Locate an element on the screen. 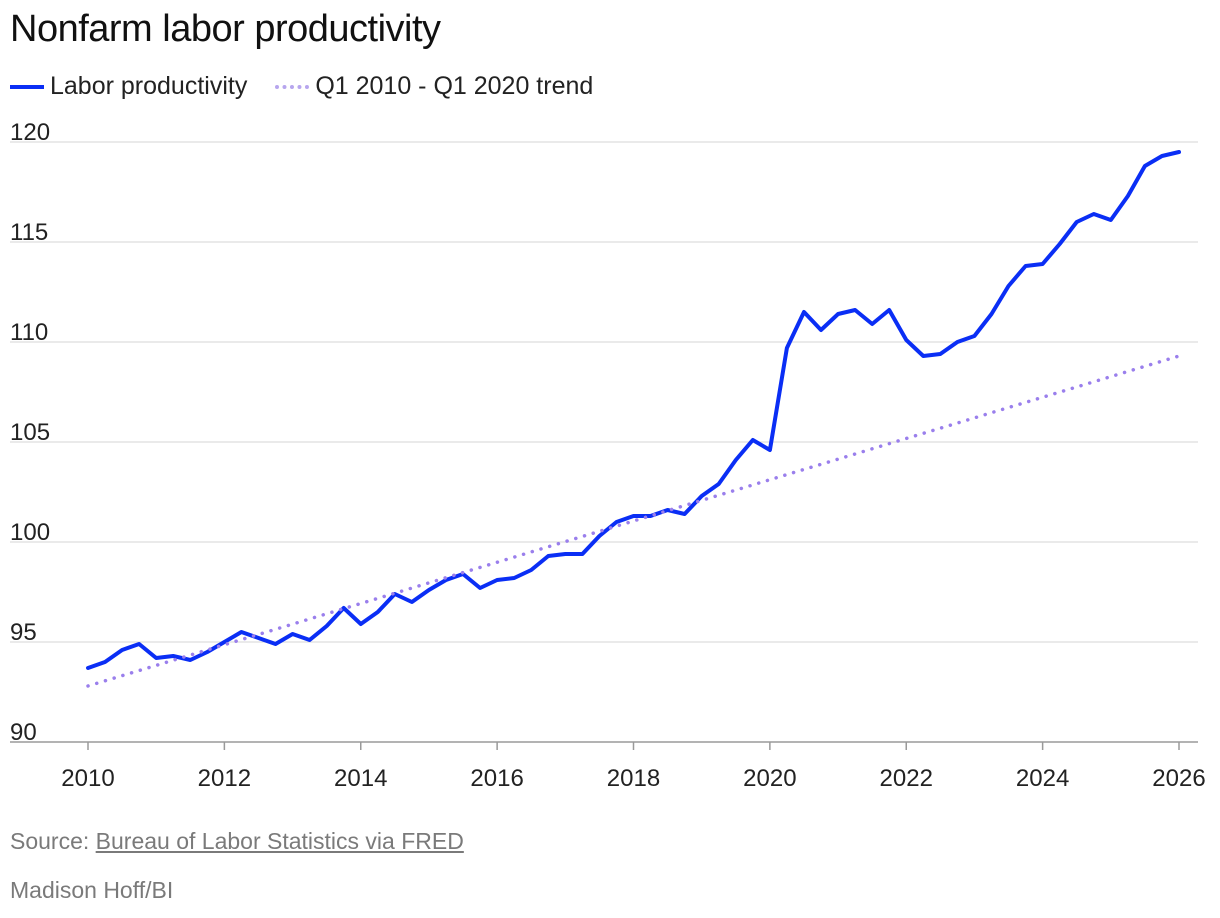 Image resolution: width=1220 pixels, height=918 pixels. legend-swatch-dotted is located at coordinates (292, 86).